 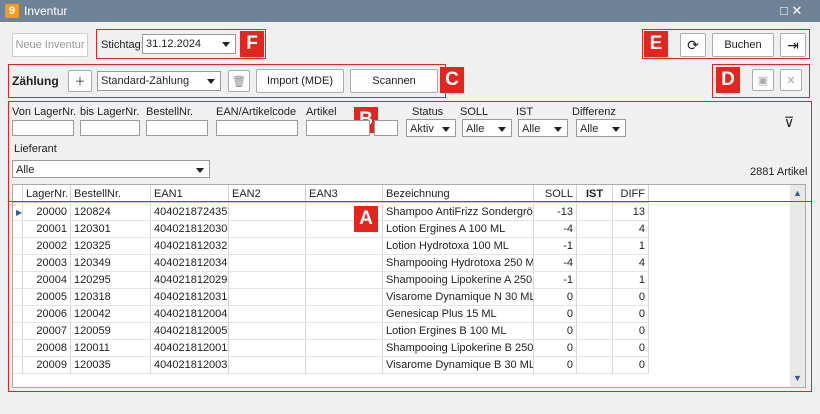 What do you see at coordinates (458, 331) in the screenshot?
I see `grid-cell: Lotion Ergines B 100 ML` at bounding box center [458, 331].